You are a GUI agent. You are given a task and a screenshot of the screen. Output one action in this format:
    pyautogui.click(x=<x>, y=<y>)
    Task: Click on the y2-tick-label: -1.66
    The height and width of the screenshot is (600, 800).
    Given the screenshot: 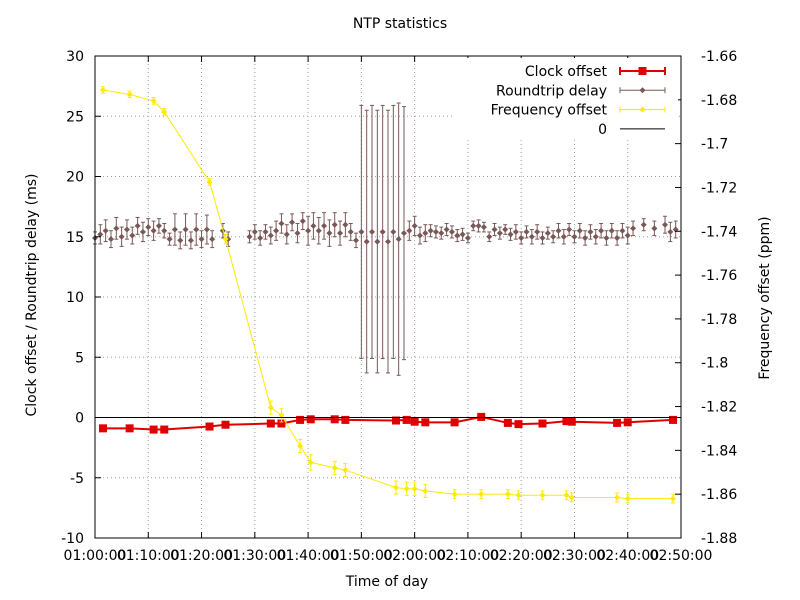 What is the action you would take?
    pyautogui.click(x=719, y=57)
    